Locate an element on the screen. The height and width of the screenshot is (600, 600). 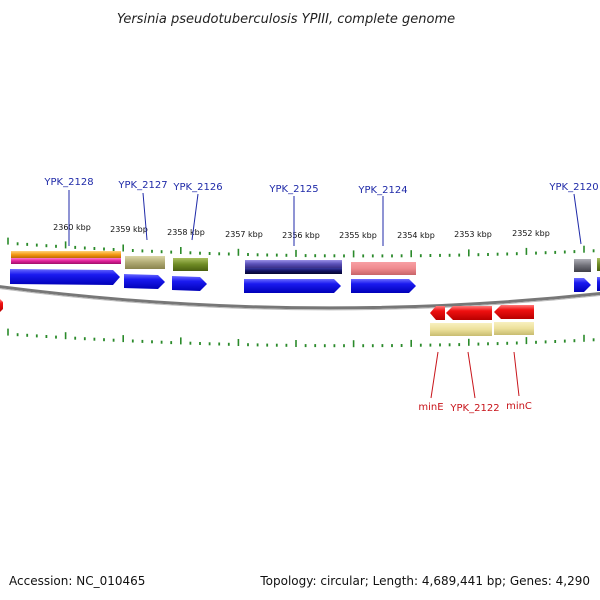
navy-feature-bar is located at coordinates (293, 271).